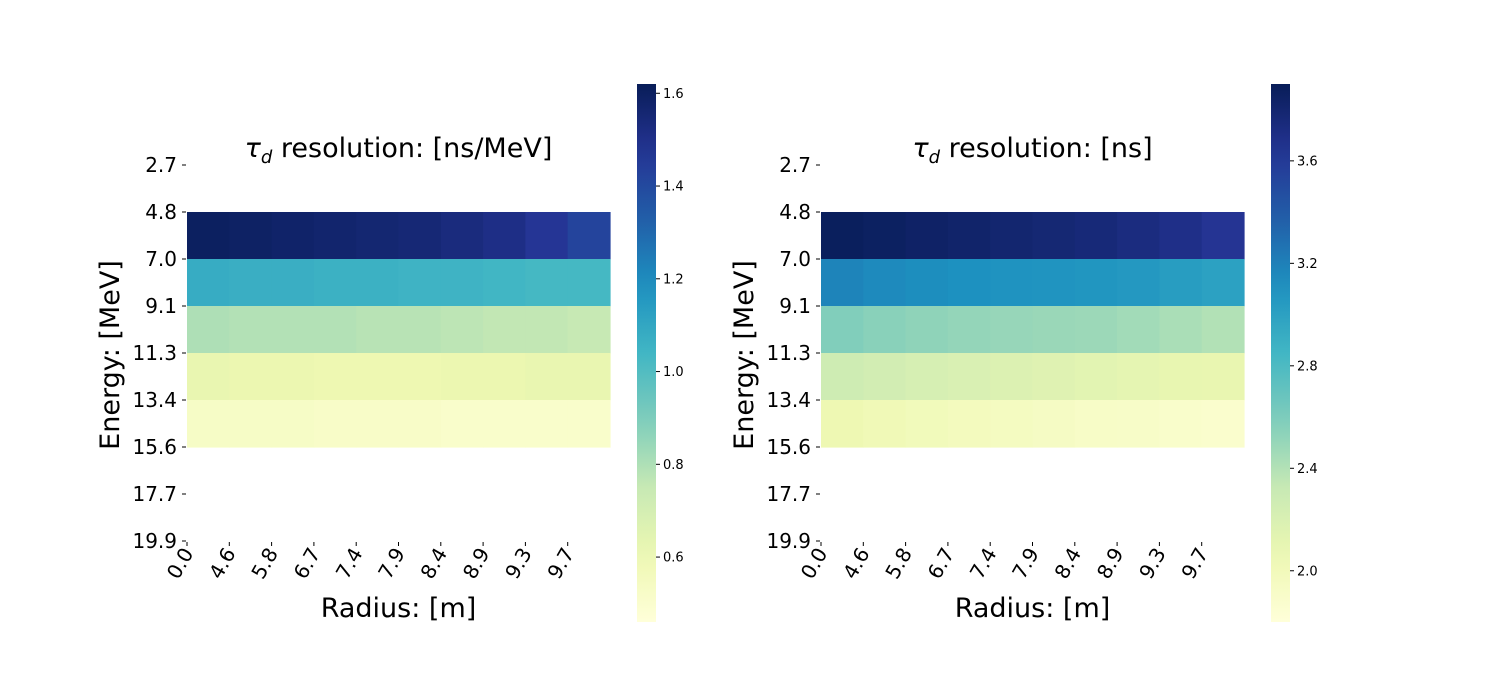 The image size is (1500, 700). Describe the element at coordinates (1280, 353) in the screenshot. I see `colorbar` at that location.